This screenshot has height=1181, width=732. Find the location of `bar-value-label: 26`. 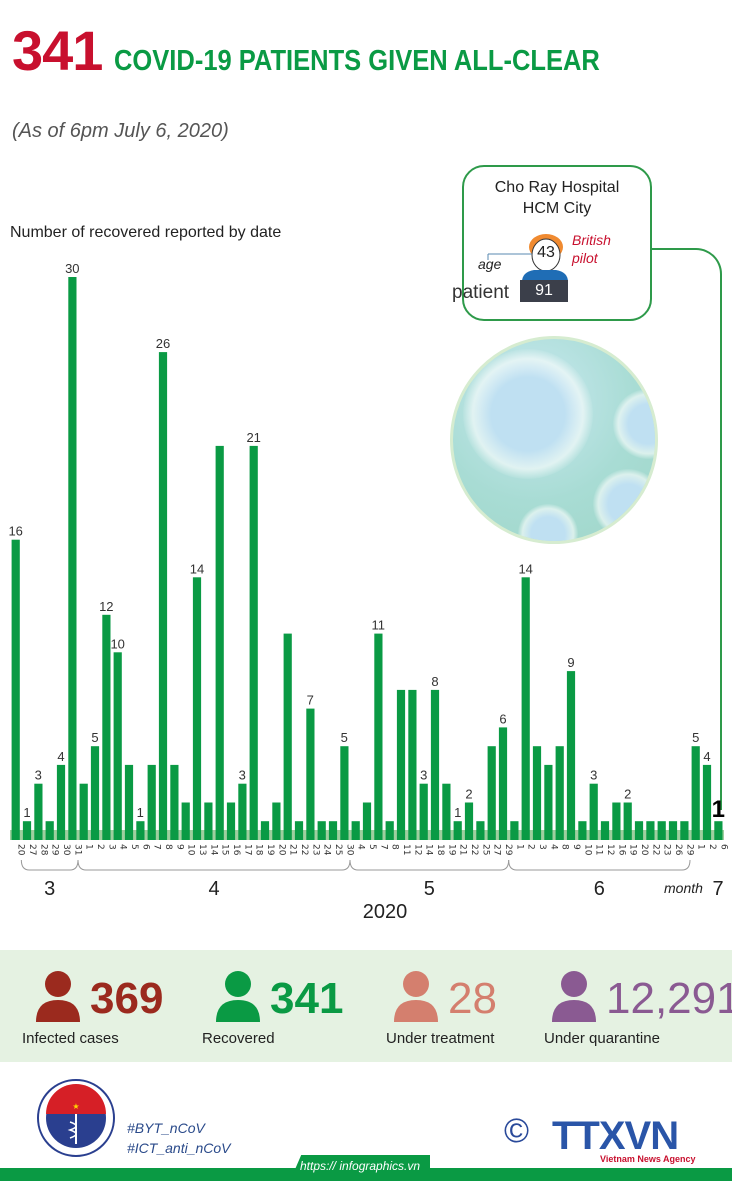

bar-value-label: 26 is located at coordinates (163, 343).